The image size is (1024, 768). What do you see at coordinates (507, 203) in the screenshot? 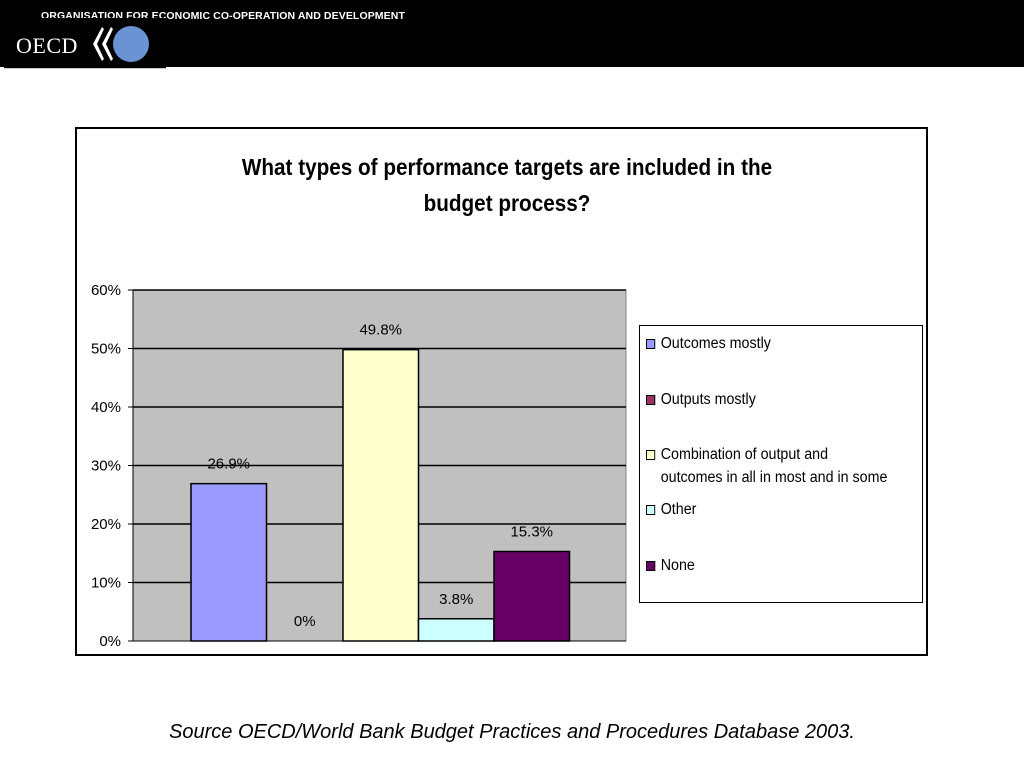
I see `chart-title-line-2: budget process?` at bounding box center [507, 203].